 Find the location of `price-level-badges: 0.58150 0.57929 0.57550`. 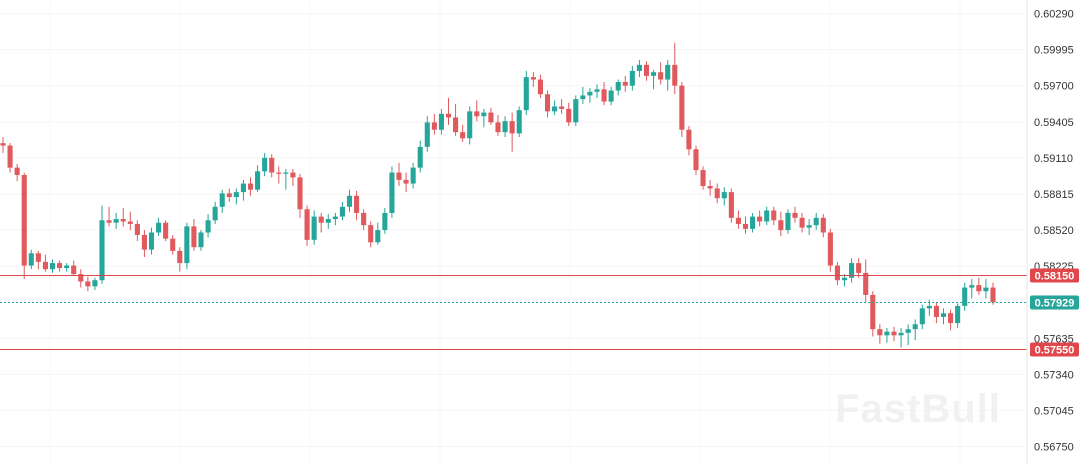

price-level-badges: 0.58150 0.57929 0.57550 is located at coordinates (1054, 312).